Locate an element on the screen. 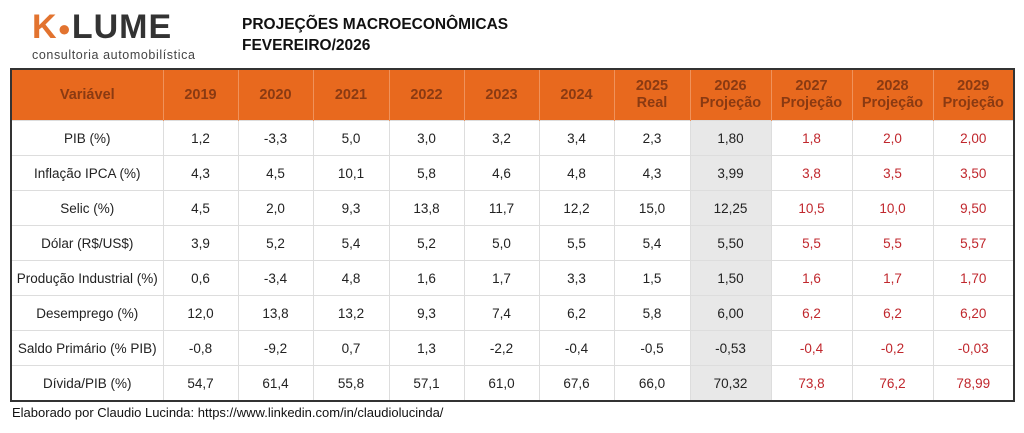  value-cell: 54,7 is located at coordinates (200, 383).